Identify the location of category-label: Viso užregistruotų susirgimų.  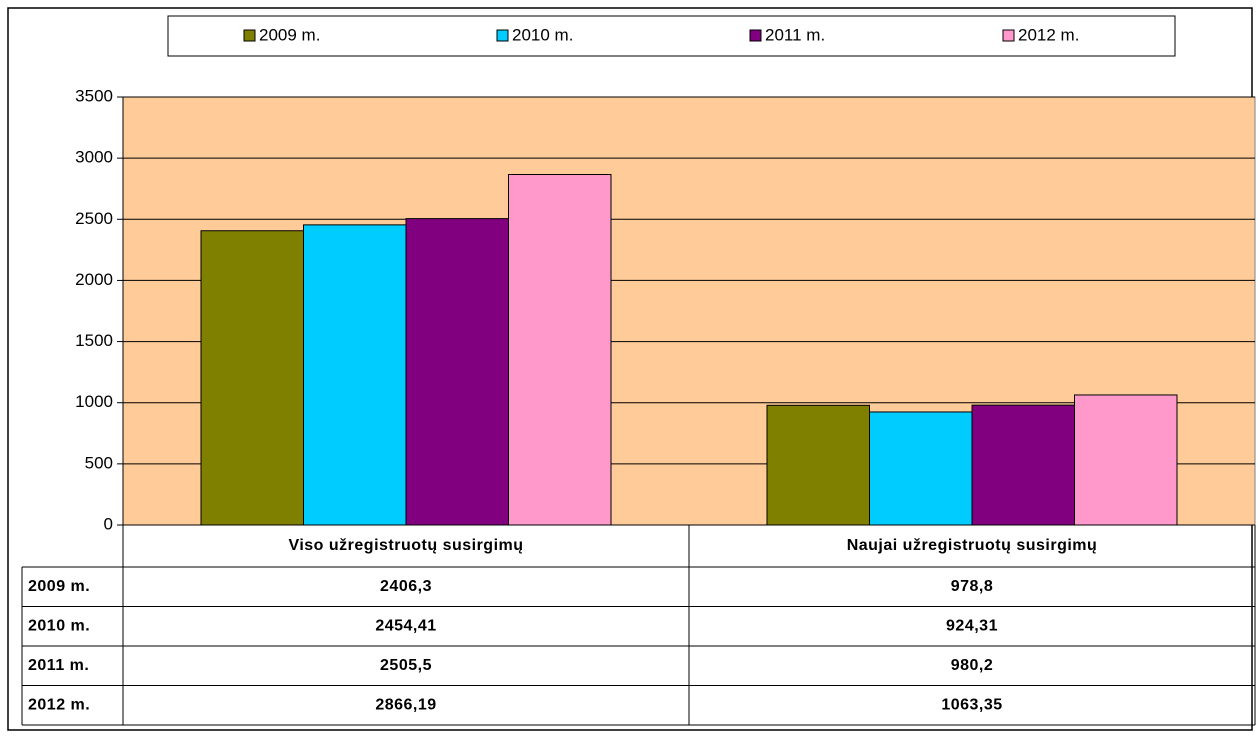
(405, 545).